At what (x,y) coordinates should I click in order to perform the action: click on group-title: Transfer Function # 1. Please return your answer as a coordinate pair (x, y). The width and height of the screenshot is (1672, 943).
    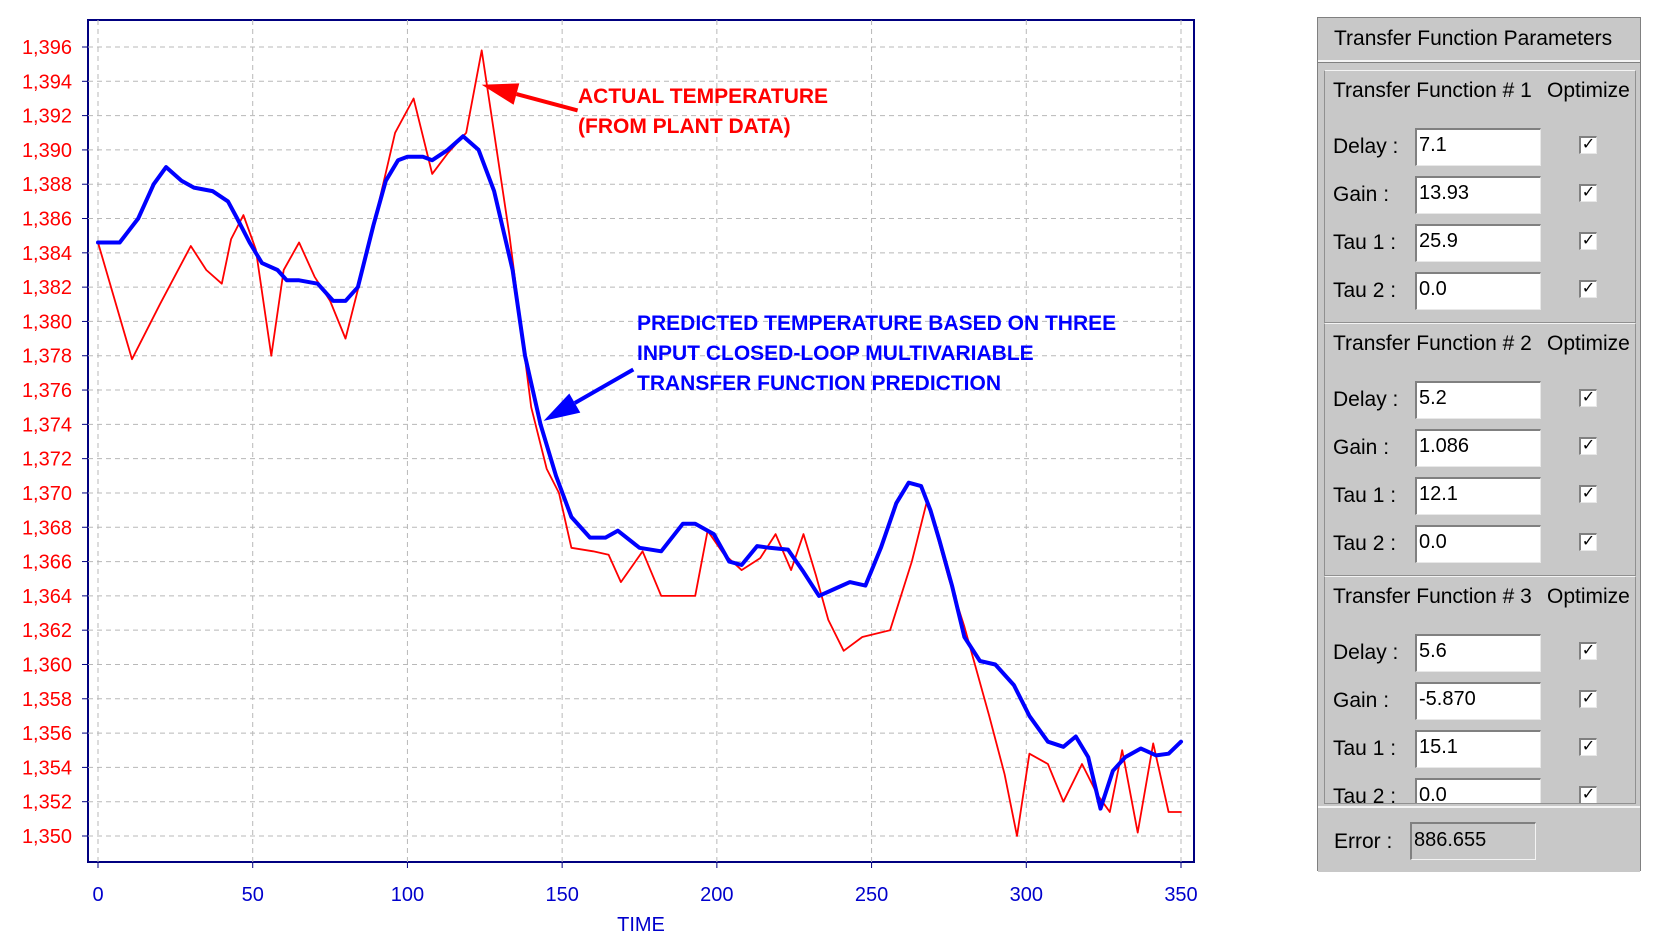
    Looking at the image, I should click on (1432, 90).